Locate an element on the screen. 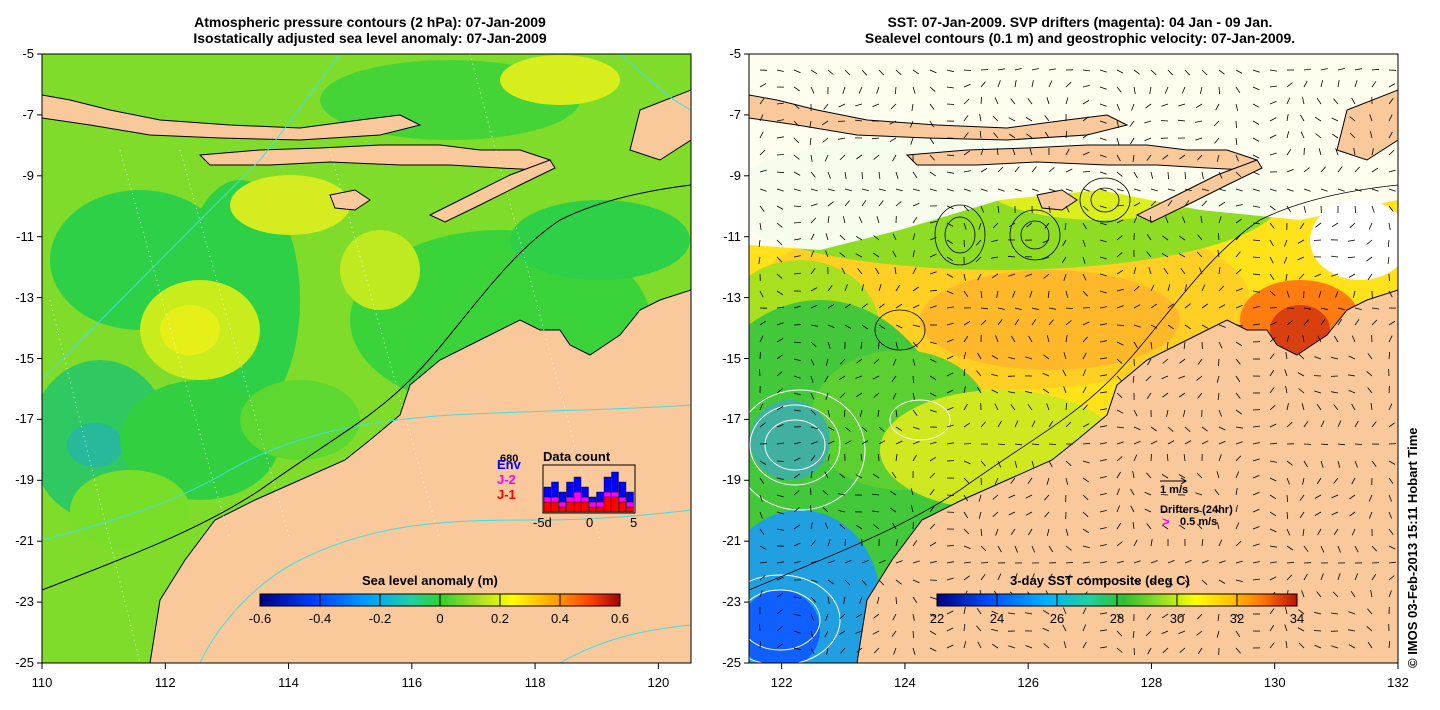  colorbar-tick-label: 22 is located at coordinates (937, 618).